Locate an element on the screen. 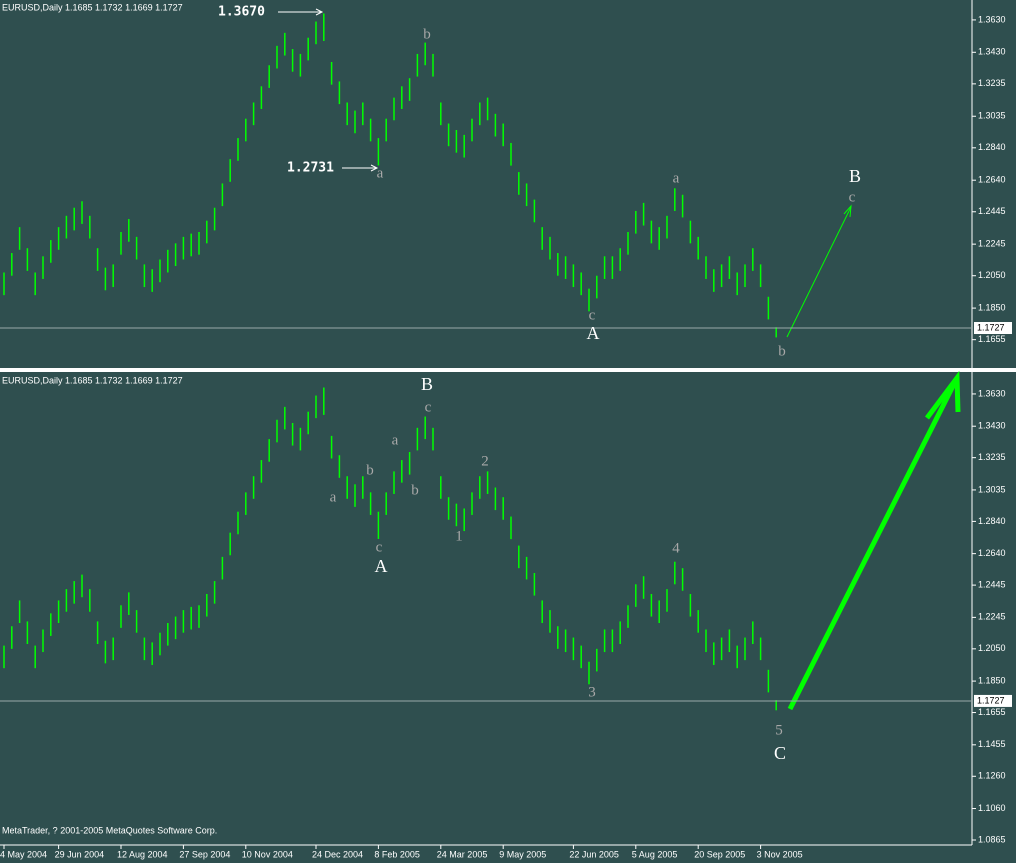  x-tick-label: 20 Sep 2005 is located at coordinates (719, 854).